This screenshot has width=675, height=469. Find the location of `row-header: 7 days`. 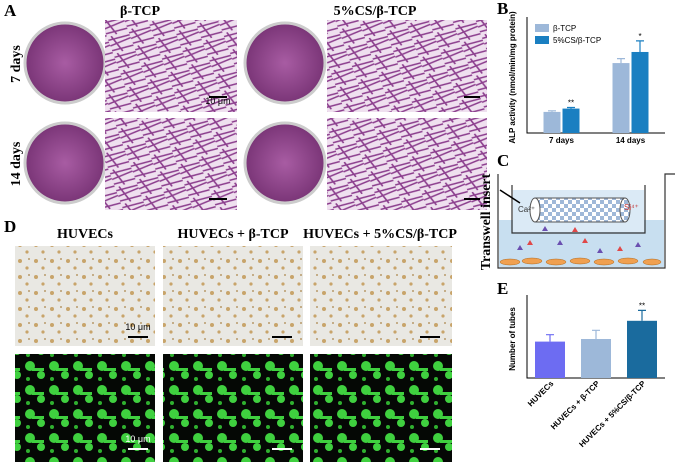

row-header: 7 days is located at coordinates (16, 64).